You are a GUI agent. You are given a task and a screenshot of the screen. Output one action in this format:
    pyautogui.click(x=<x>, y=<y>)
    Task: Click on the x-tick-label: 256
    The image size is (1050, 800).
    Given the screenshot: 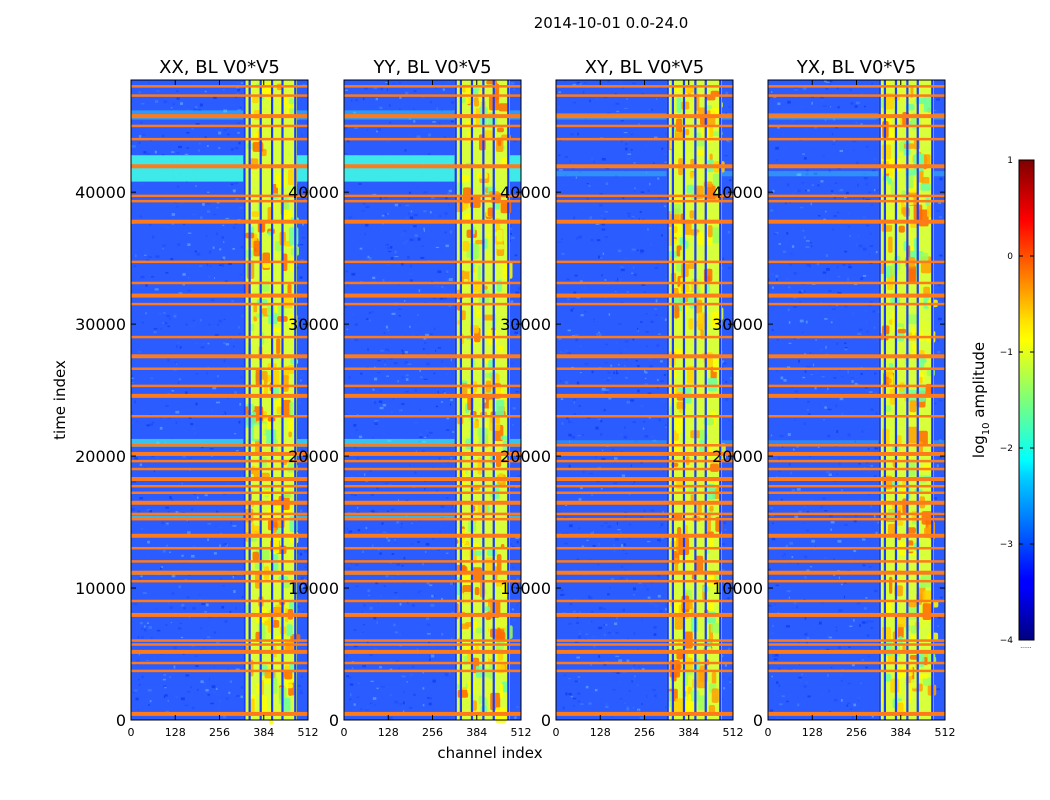 What is the action you would take?
    pyautogui.click(x=644, y=732)
    